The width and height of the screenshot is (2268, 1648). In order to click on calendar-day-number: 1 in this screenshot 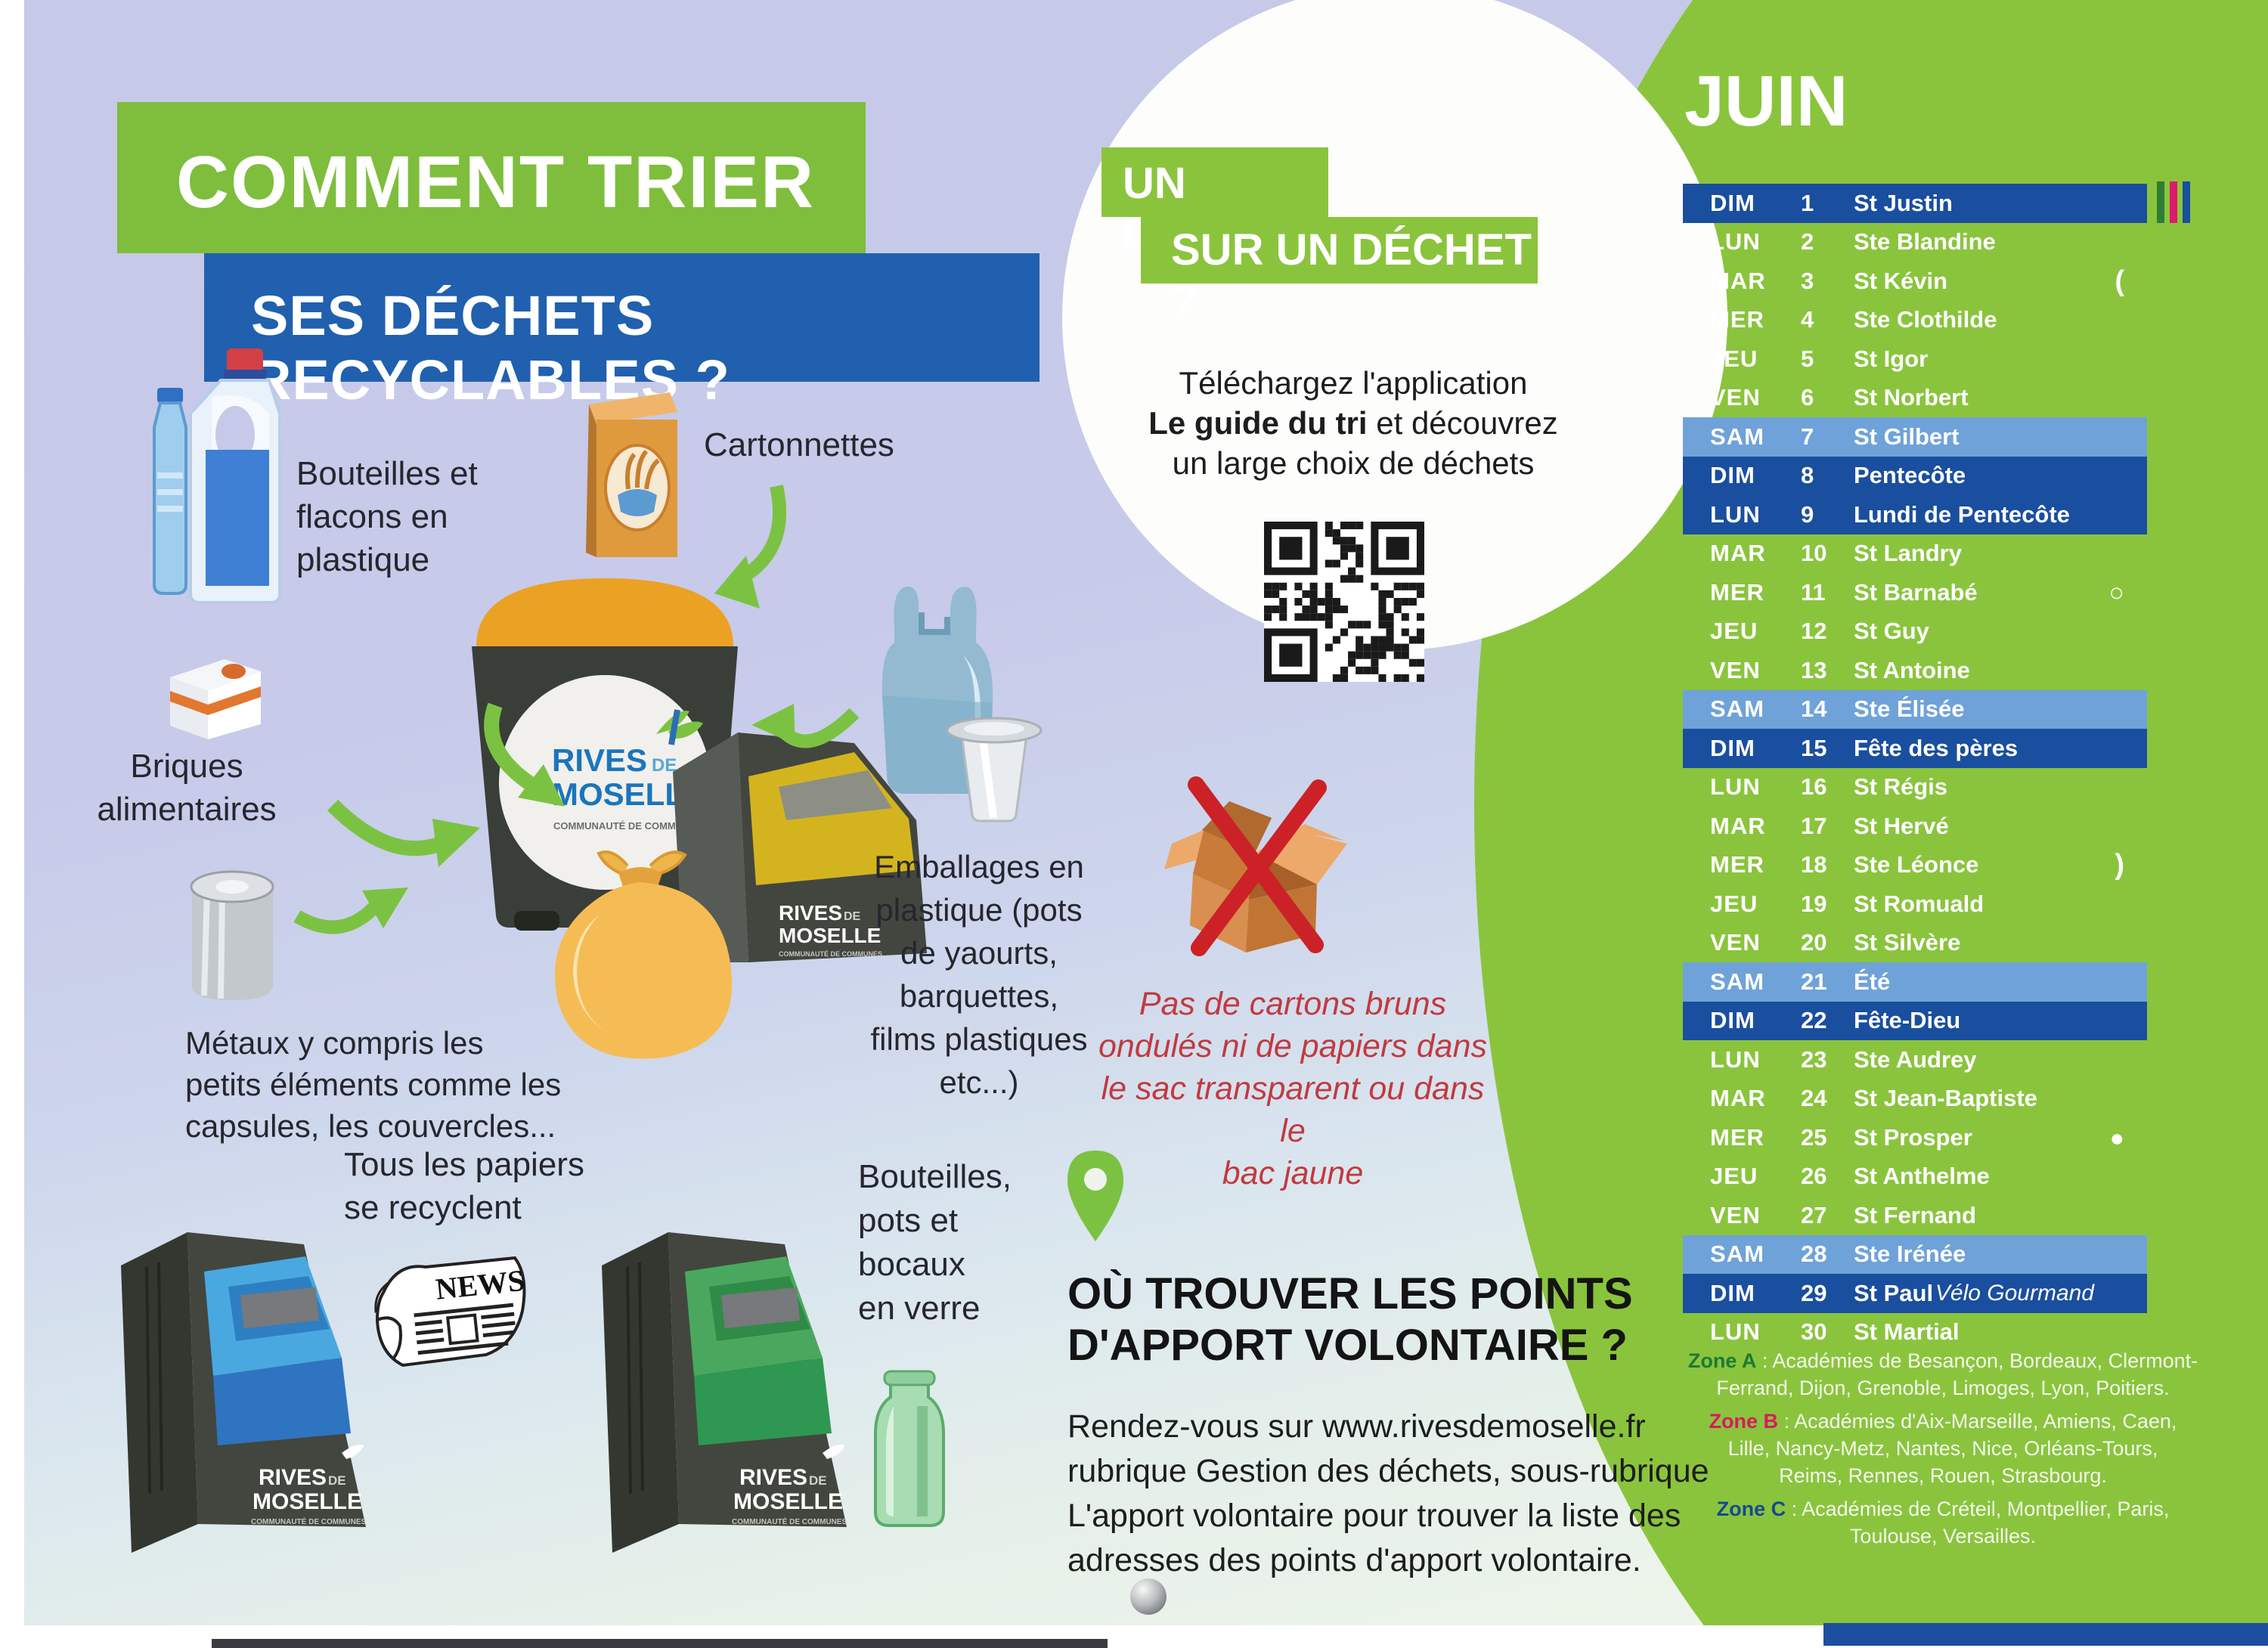, I will do `click(1807, 202)`.